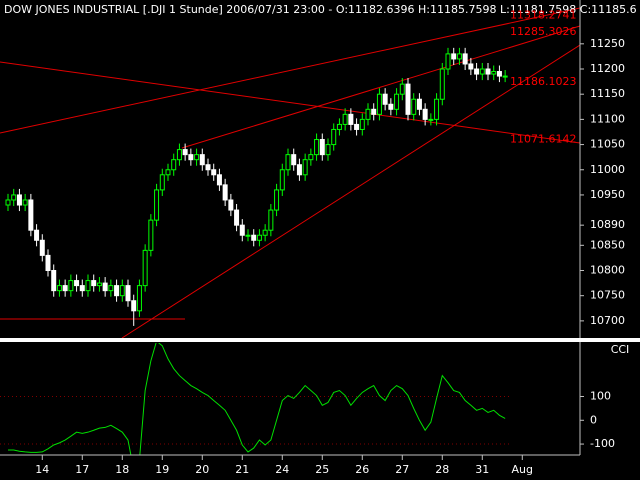 The width and height of the screenshot is (640, 480). What do you see at coordinates (607, 118) in the screenshot?
I see `y-tick-label: 11100` at bounding box center [607, 118].